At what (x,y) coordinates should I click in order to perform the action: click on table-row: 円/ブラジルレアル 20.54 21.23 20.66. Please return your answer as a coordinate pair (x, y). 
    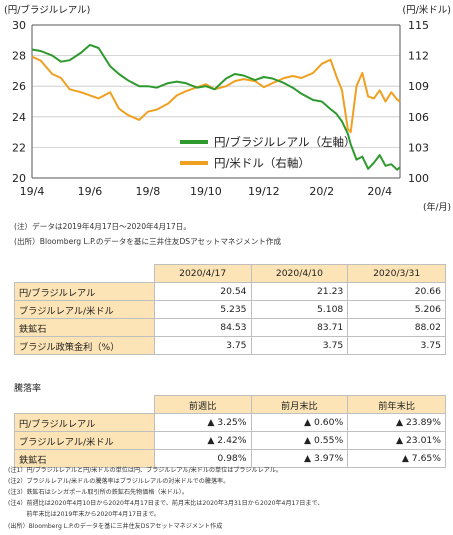
    Looking at the image, I should click on (230, 291).